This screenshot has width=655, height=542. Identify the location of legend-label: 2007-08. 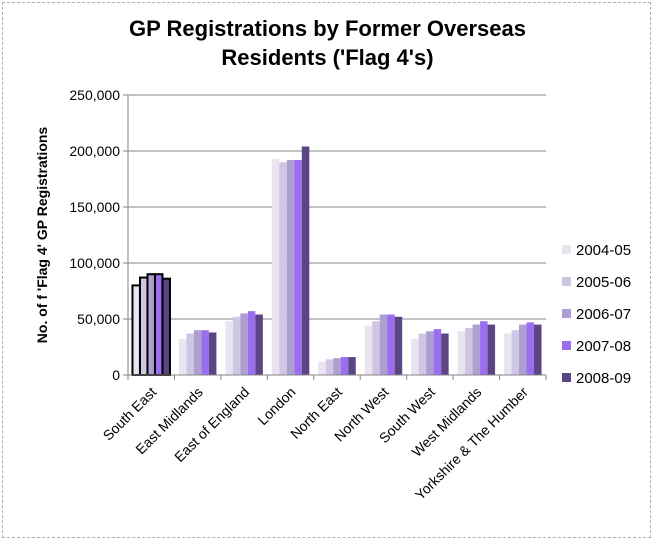
(603, 346).